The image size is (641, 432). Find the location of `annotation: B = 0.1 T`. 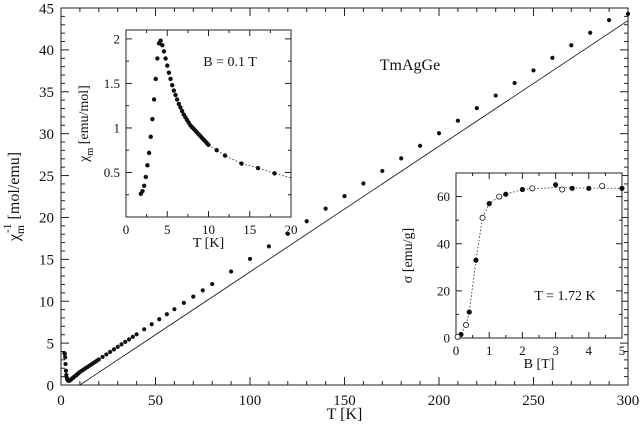

annotation: B = 0.1 T is located at coordinates (230, 62).